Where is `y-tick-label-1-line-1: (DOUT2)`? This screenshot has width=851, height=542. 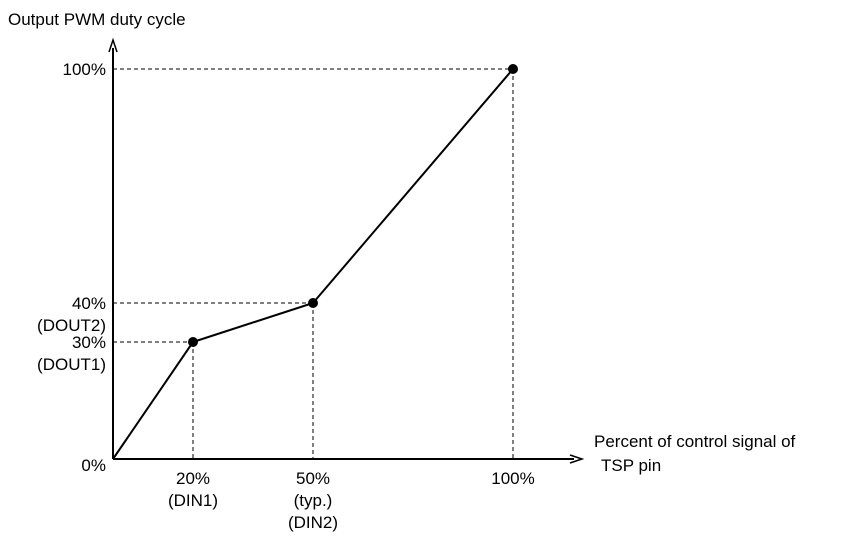 y-tick-label-1-line-1: (DOUT2) is located at coordinates (71, 325).